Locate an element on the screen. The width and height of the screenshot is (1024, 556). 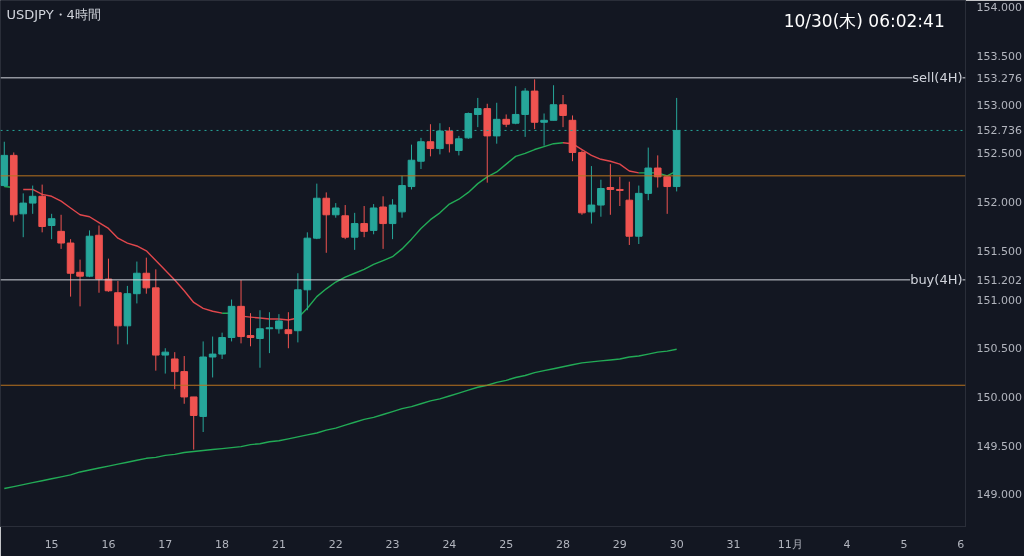
y-tick-label: 149.000 is located at coordinates (999, 495).